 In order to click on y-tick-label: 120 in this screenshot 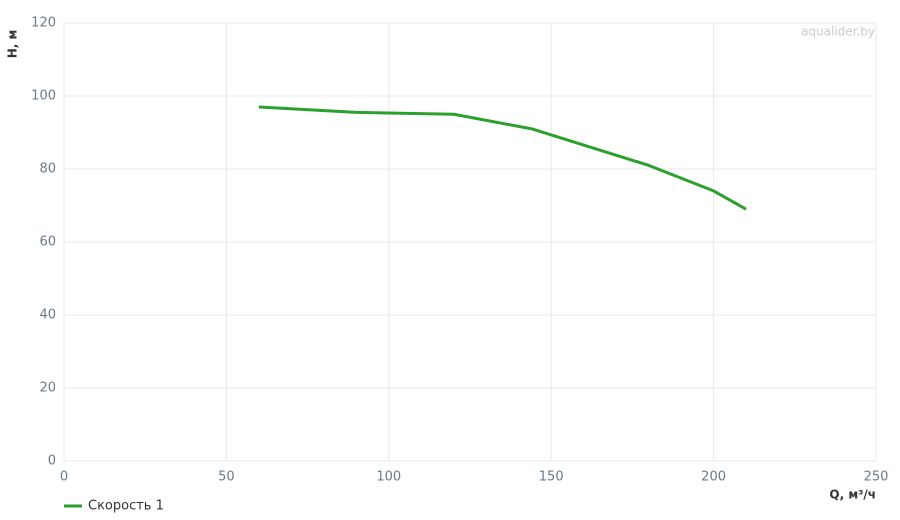, I will do `click(43, 23)`.